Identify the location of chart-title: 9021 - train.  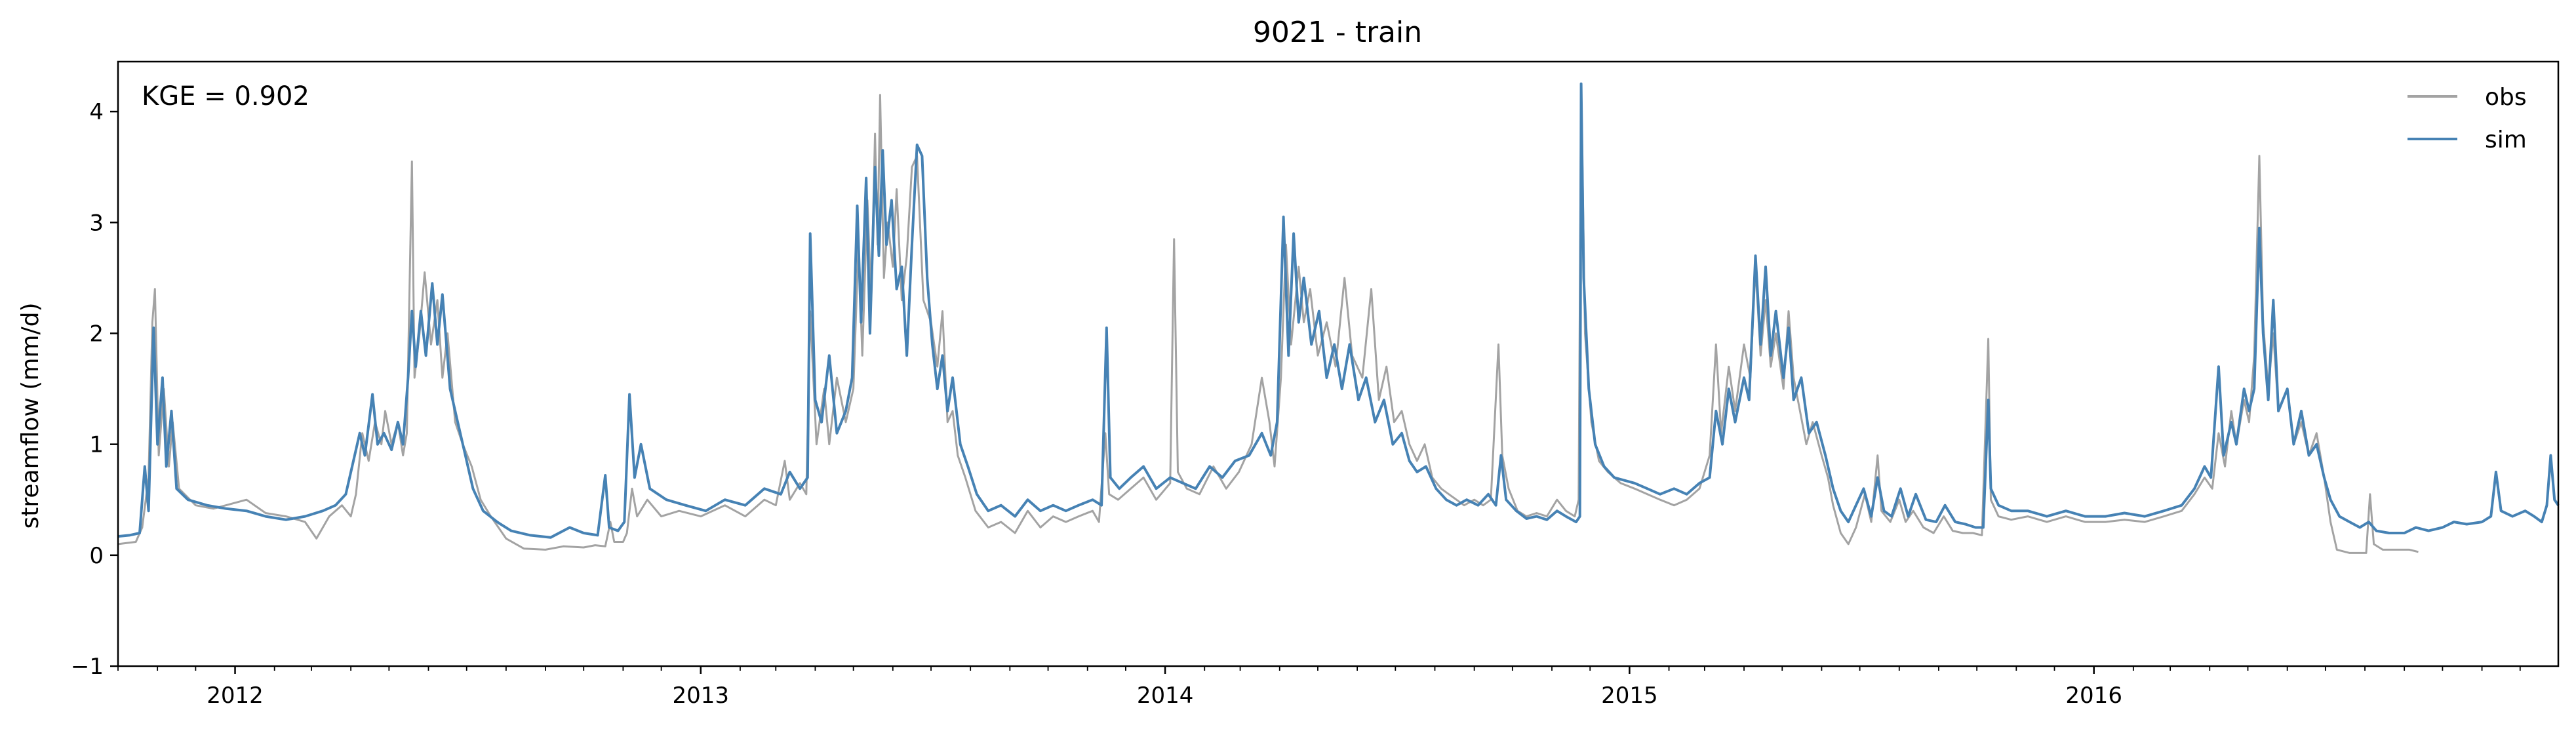
(1337, 32).